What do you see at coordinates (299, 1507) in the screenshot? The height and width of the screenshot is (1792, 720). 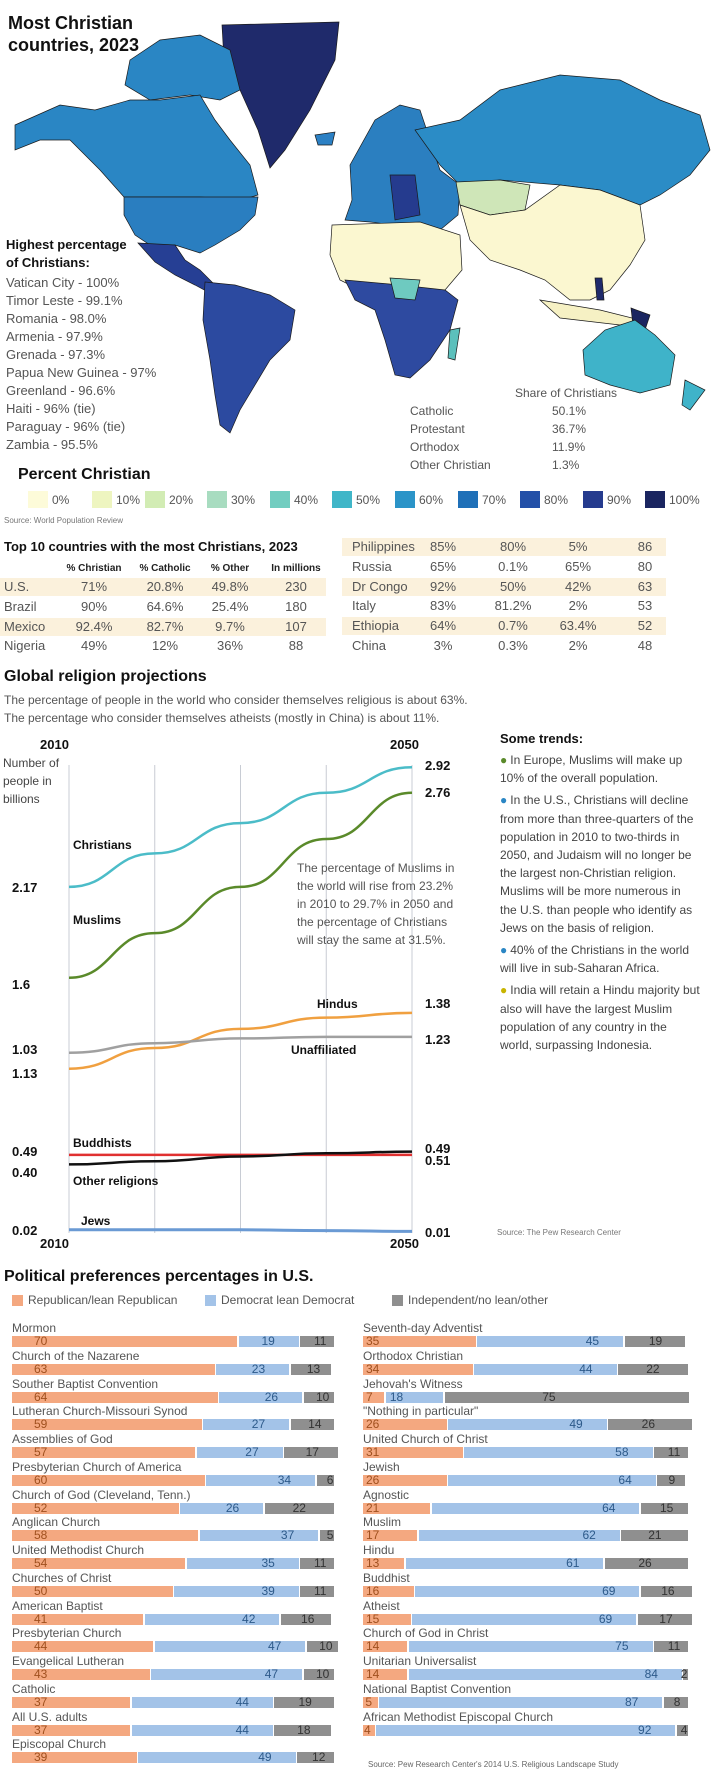 I see `bar-value: 22` at bounding box center [299, 1507].